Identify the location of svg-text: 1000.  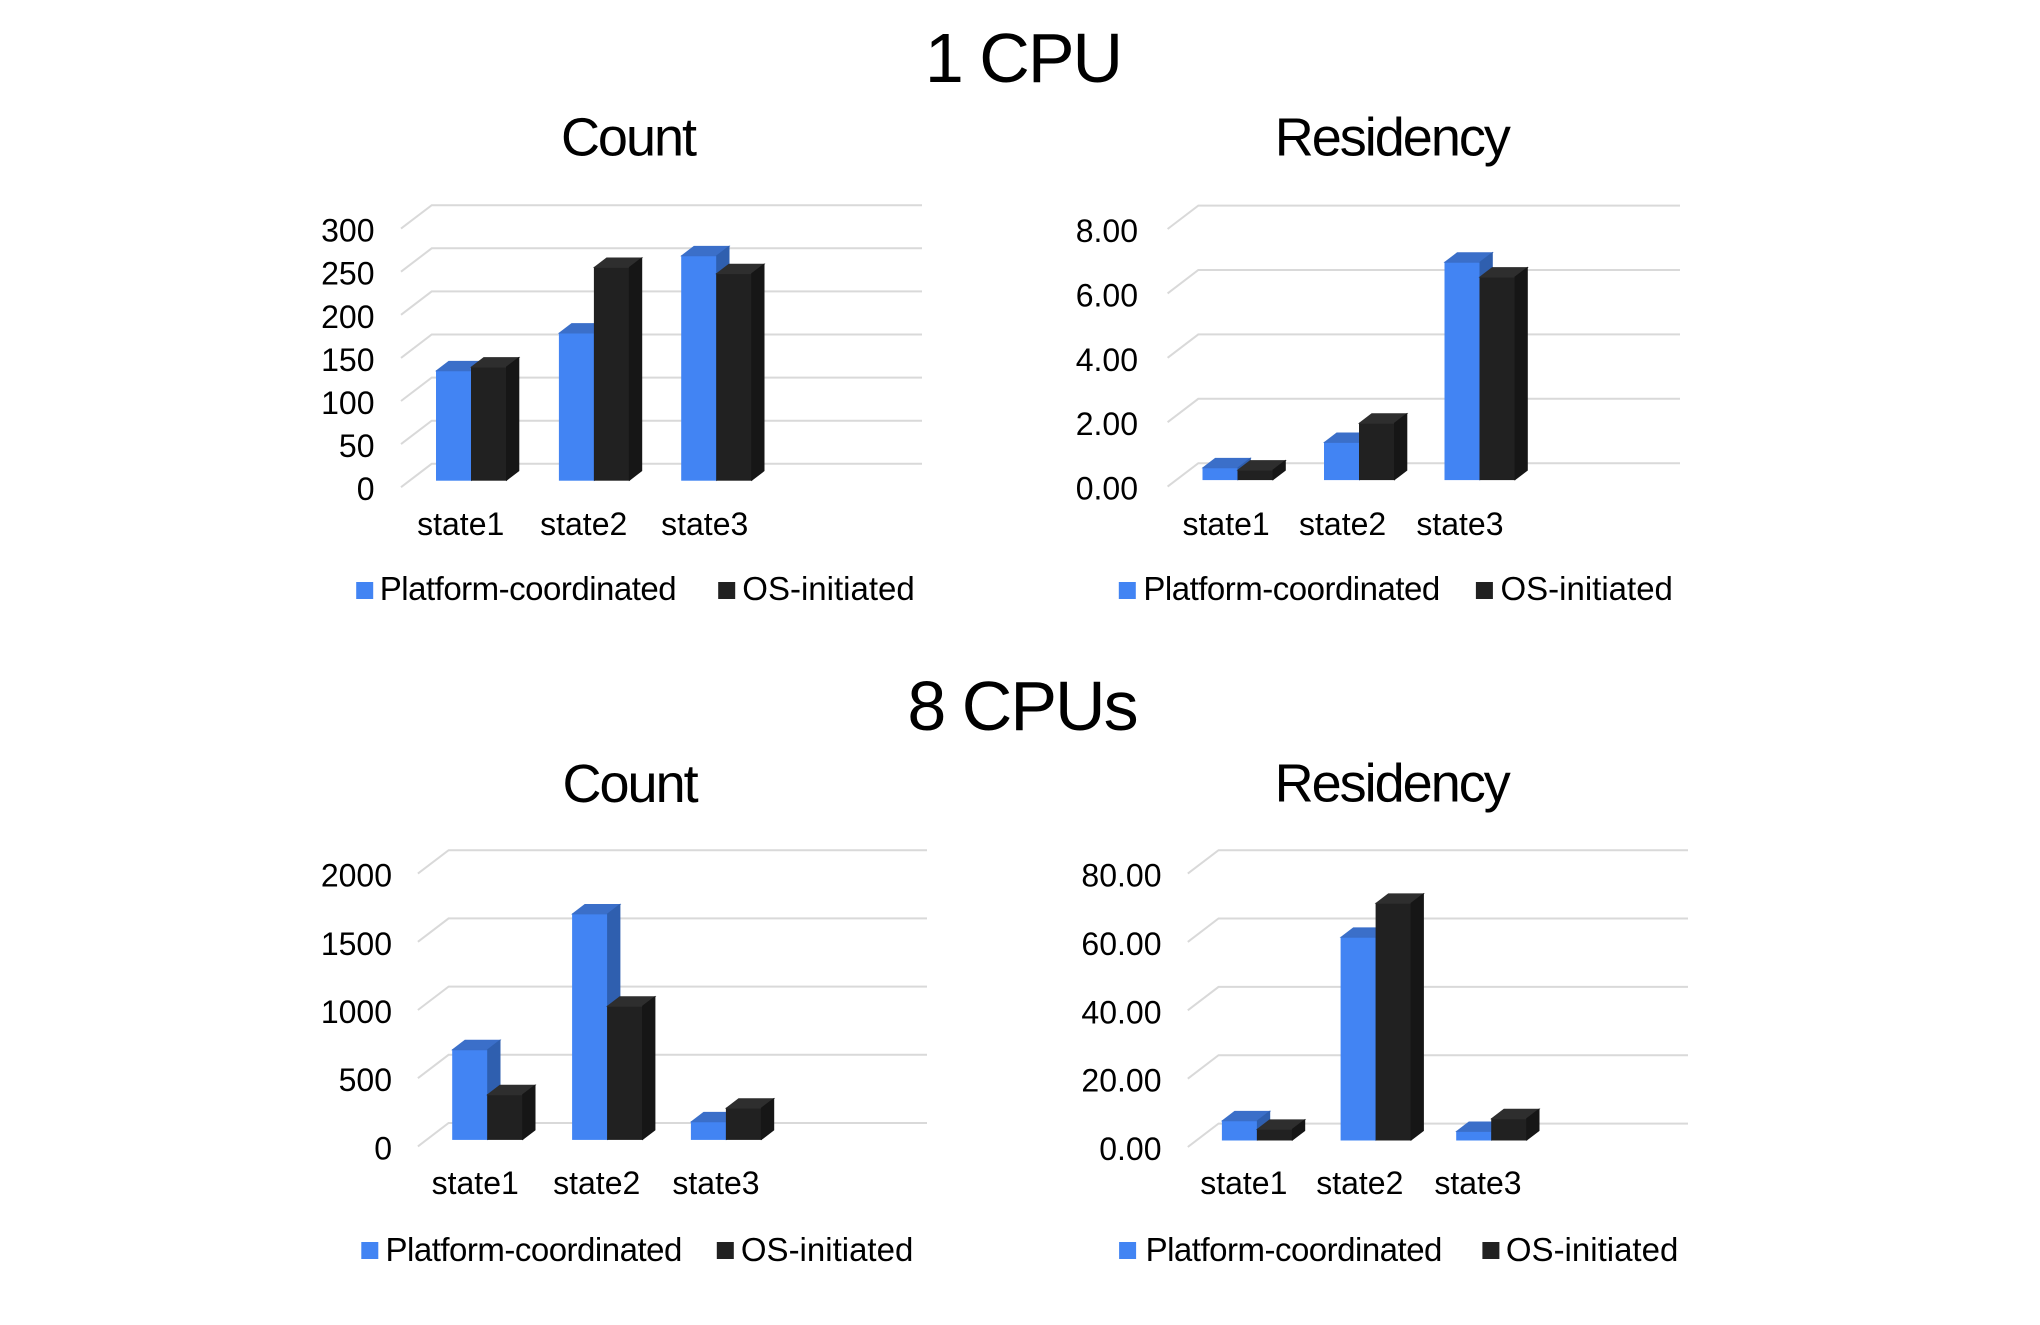
(356, 1012).